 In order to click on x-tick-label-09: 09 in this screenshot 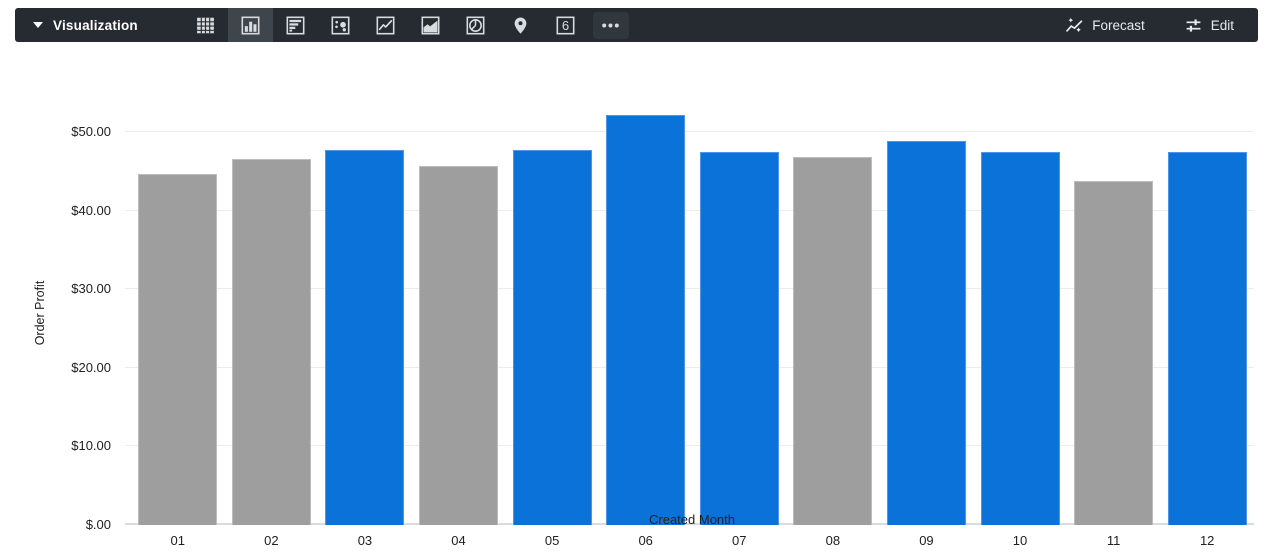, I will do `click(926, 540)`.